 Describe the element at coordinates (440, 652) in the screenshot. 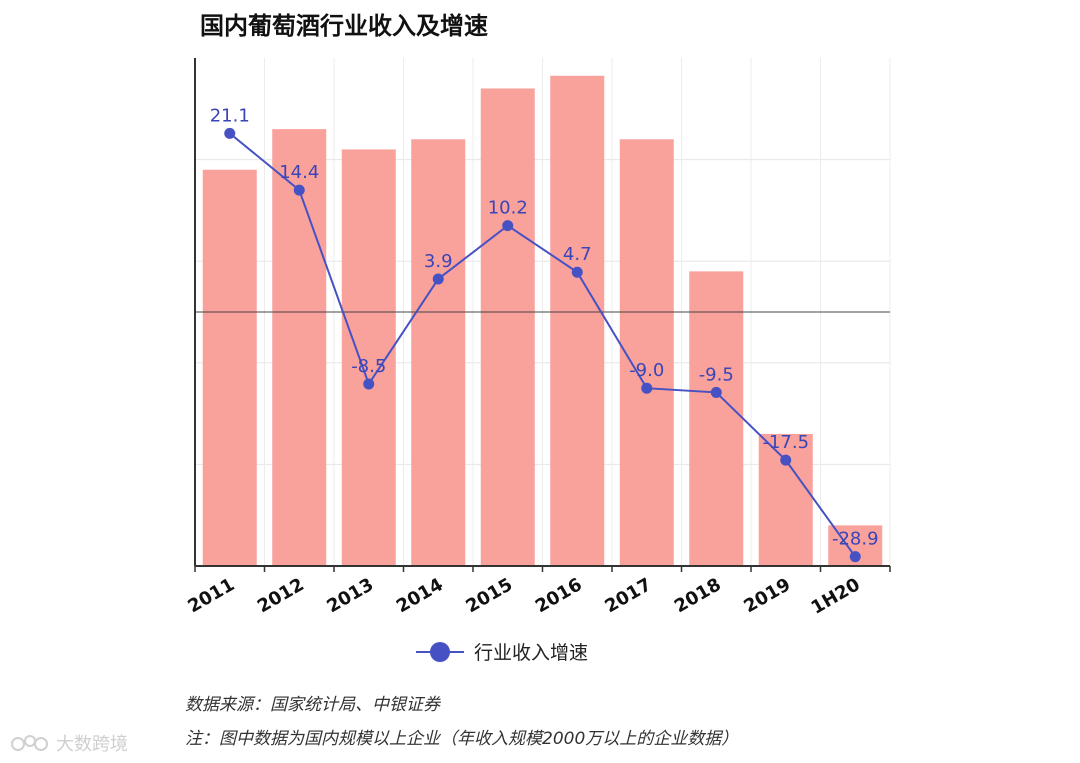

I see `legend-marker` at that location.